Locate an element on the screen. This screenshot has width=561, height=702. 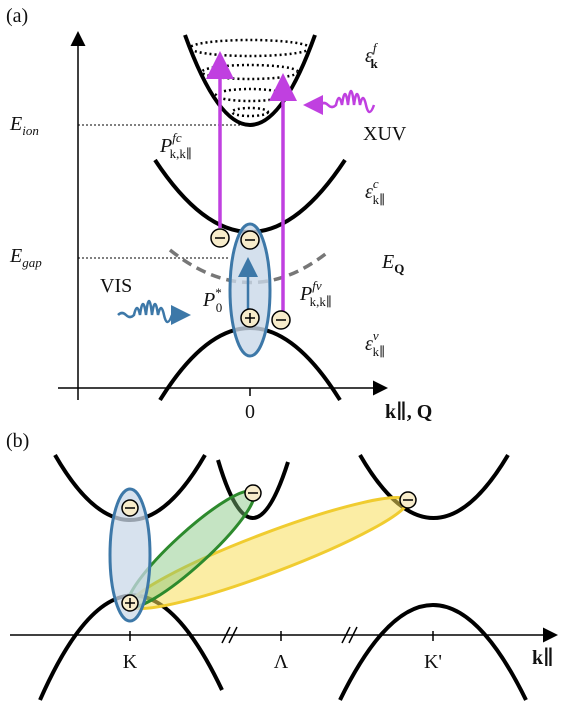
x-axis-label: k∥, Q is located at coordinates (408, 412).